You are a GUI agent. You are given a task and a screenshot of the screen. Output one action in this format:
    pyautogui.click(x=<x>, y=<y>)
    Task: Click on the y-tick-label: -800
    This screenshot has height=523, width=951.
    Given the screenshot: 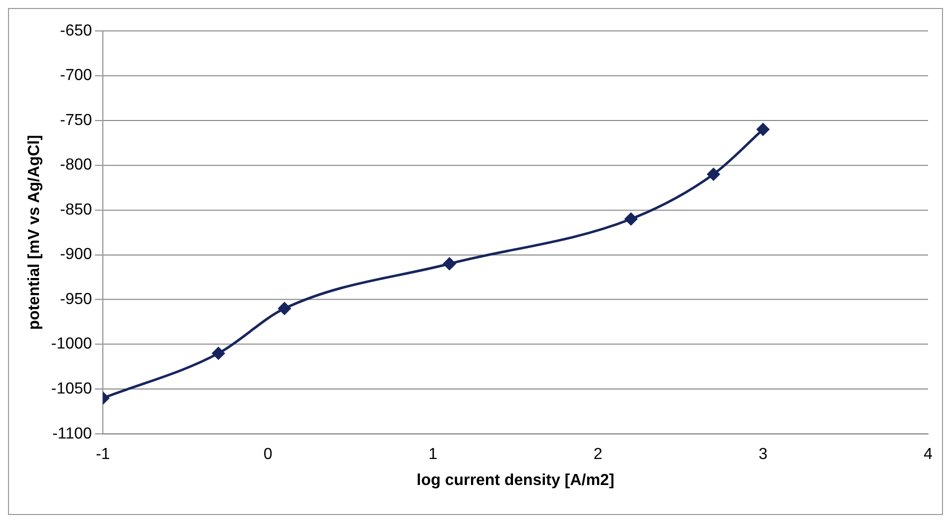 What is the action you would take?
    pyautogui.click(x=76, y=165)
    